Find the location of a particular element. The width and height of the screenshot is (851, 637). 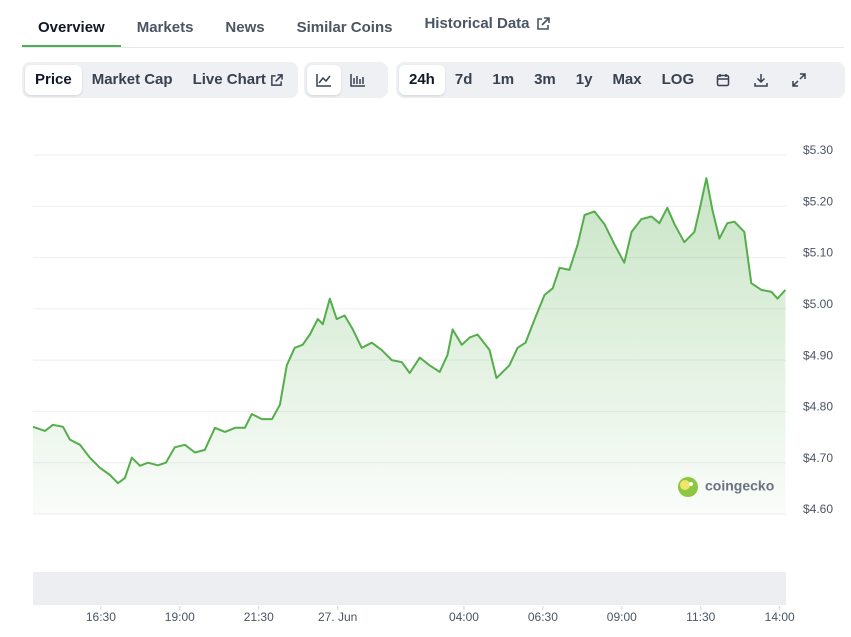

y-tick-label: $4.60 is located at coordinates (818, 509).